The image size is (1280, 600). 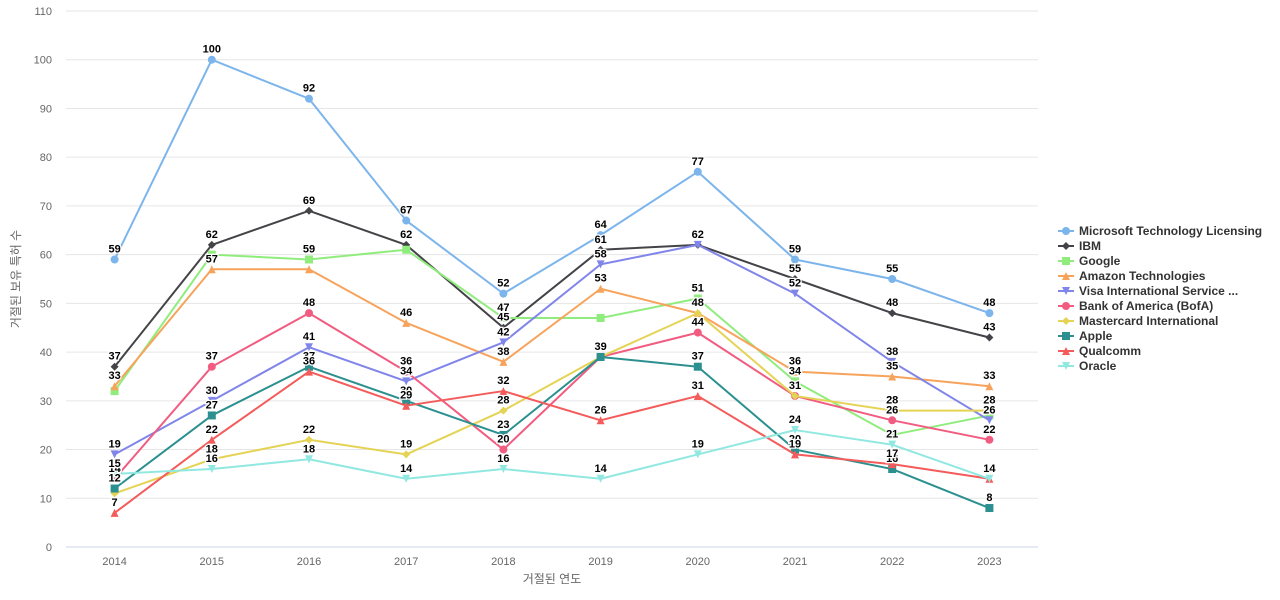 I want to click on legend-item: Microsoft Technology Licensing, so click(x=1160, y=231).